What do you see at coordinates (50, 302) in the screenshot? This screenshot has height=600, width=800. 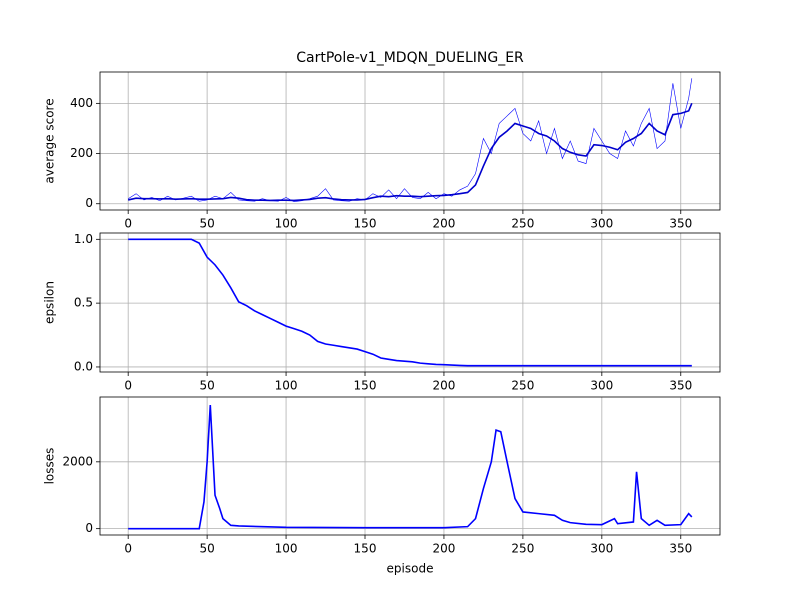 I see `y-axis-label: epsilon` at bounding box center [50, 302].